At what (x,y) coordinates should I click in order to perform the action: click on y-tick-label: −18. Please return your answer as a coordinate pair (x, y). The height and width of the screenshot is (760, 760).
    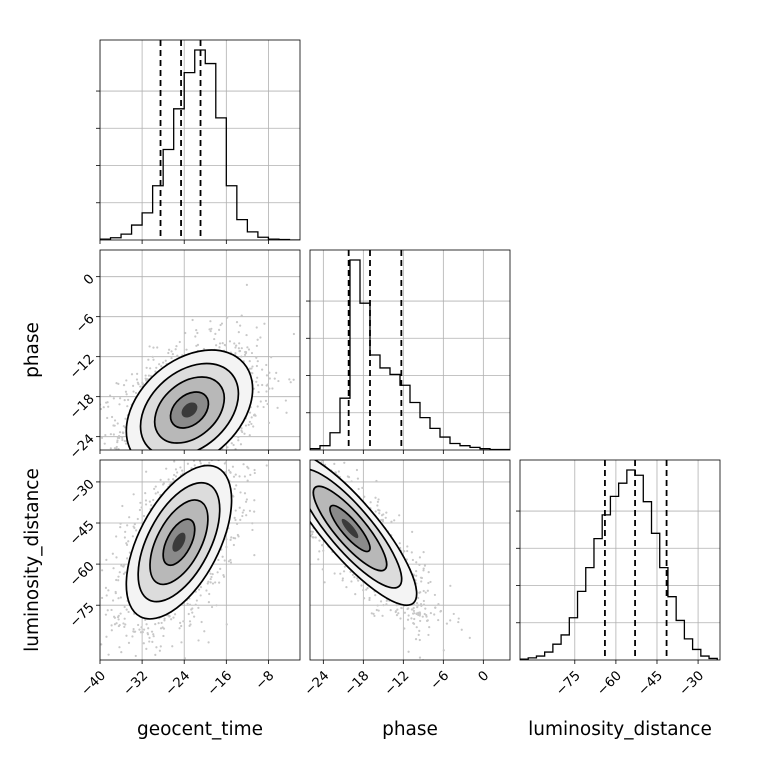
    Looking at the image, I should click on (82, 407).